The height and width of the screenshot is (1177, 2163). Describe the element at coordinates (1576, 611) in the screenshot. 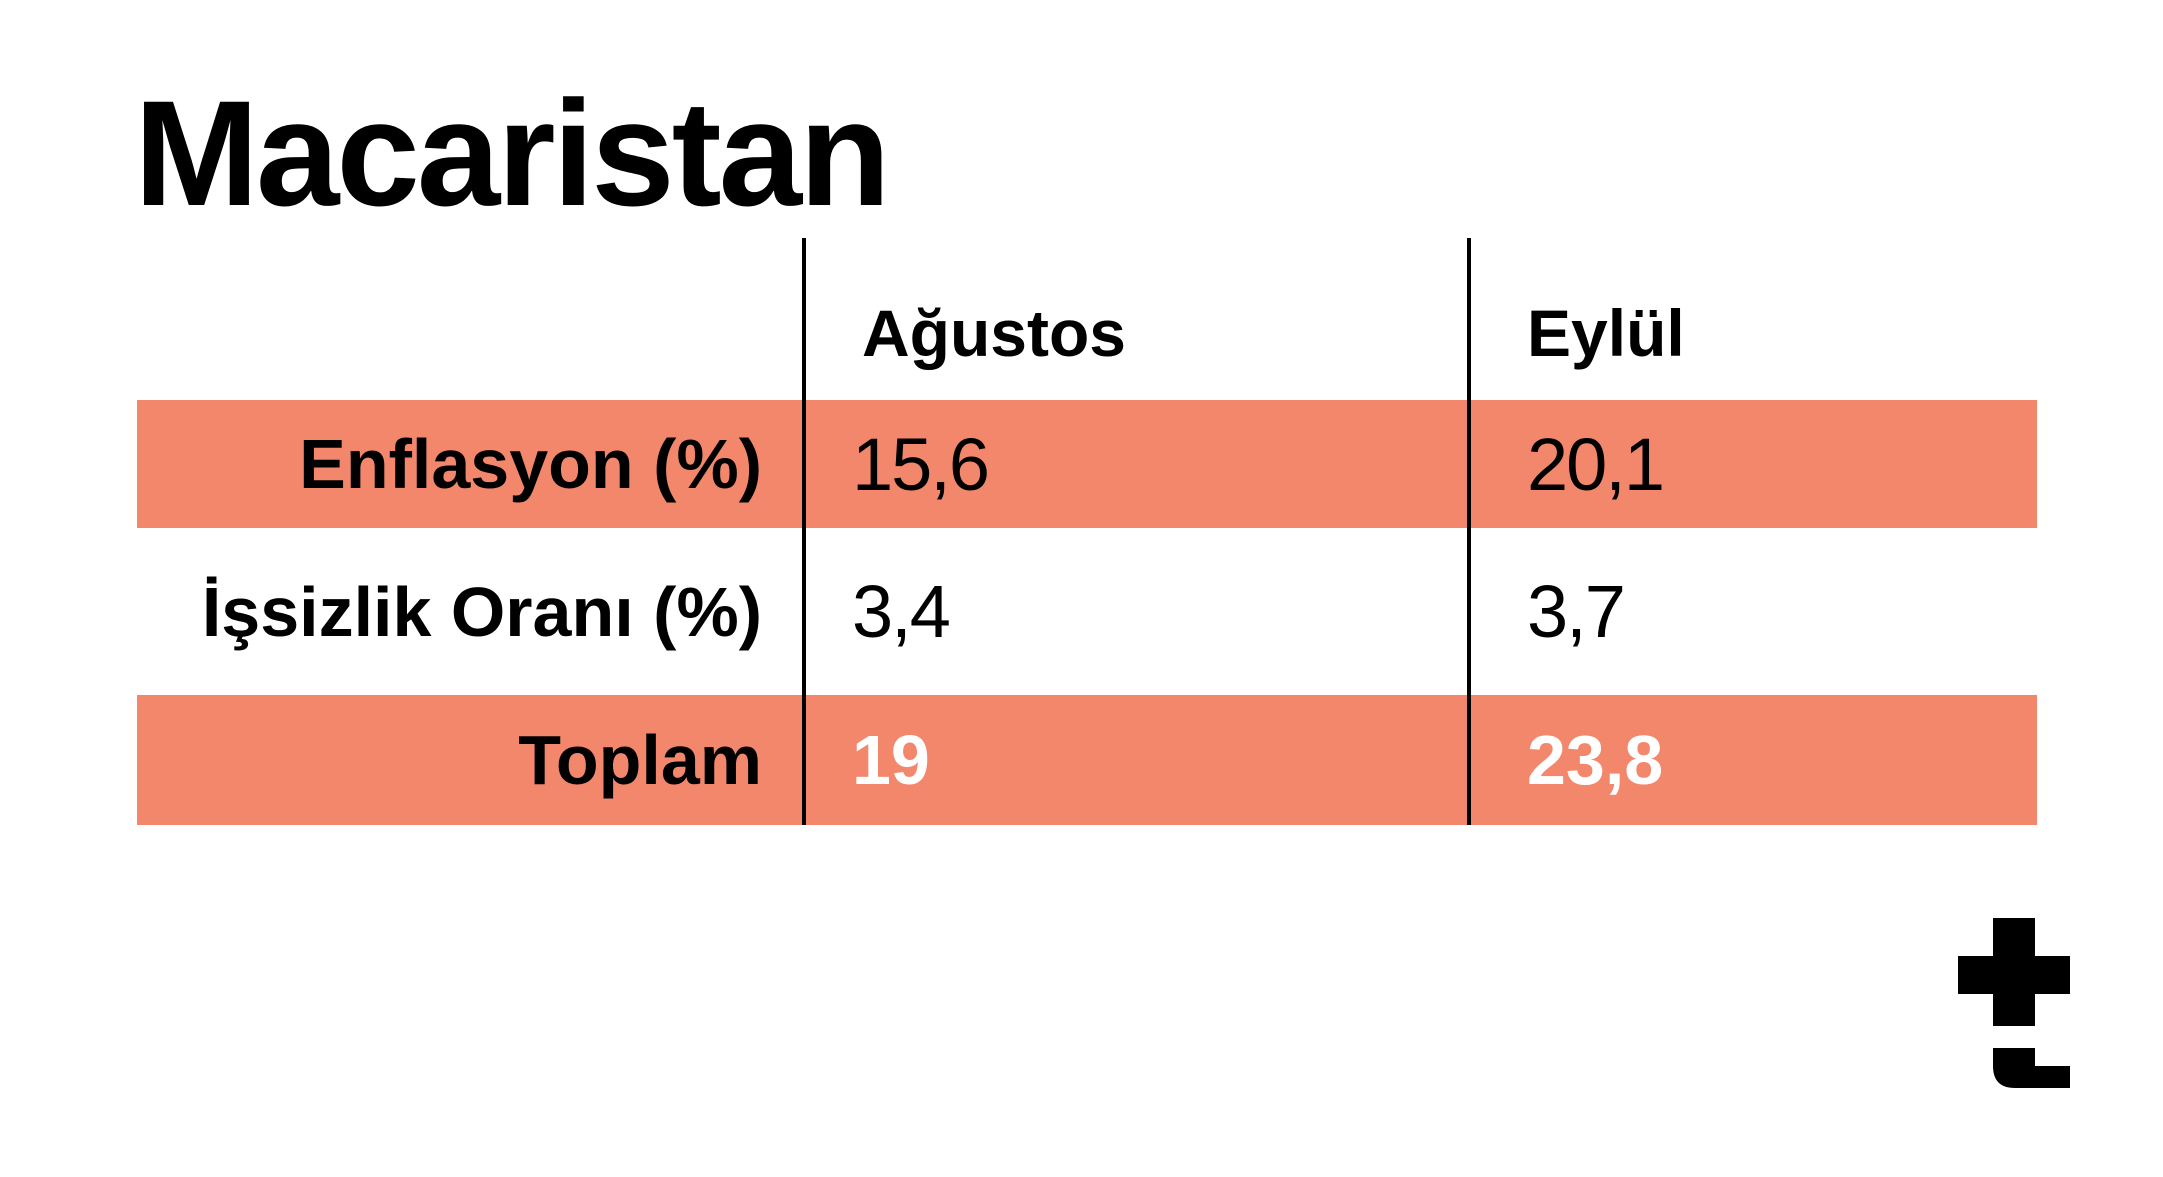

I see `cell-unemployment-september: 3,7` at that location.